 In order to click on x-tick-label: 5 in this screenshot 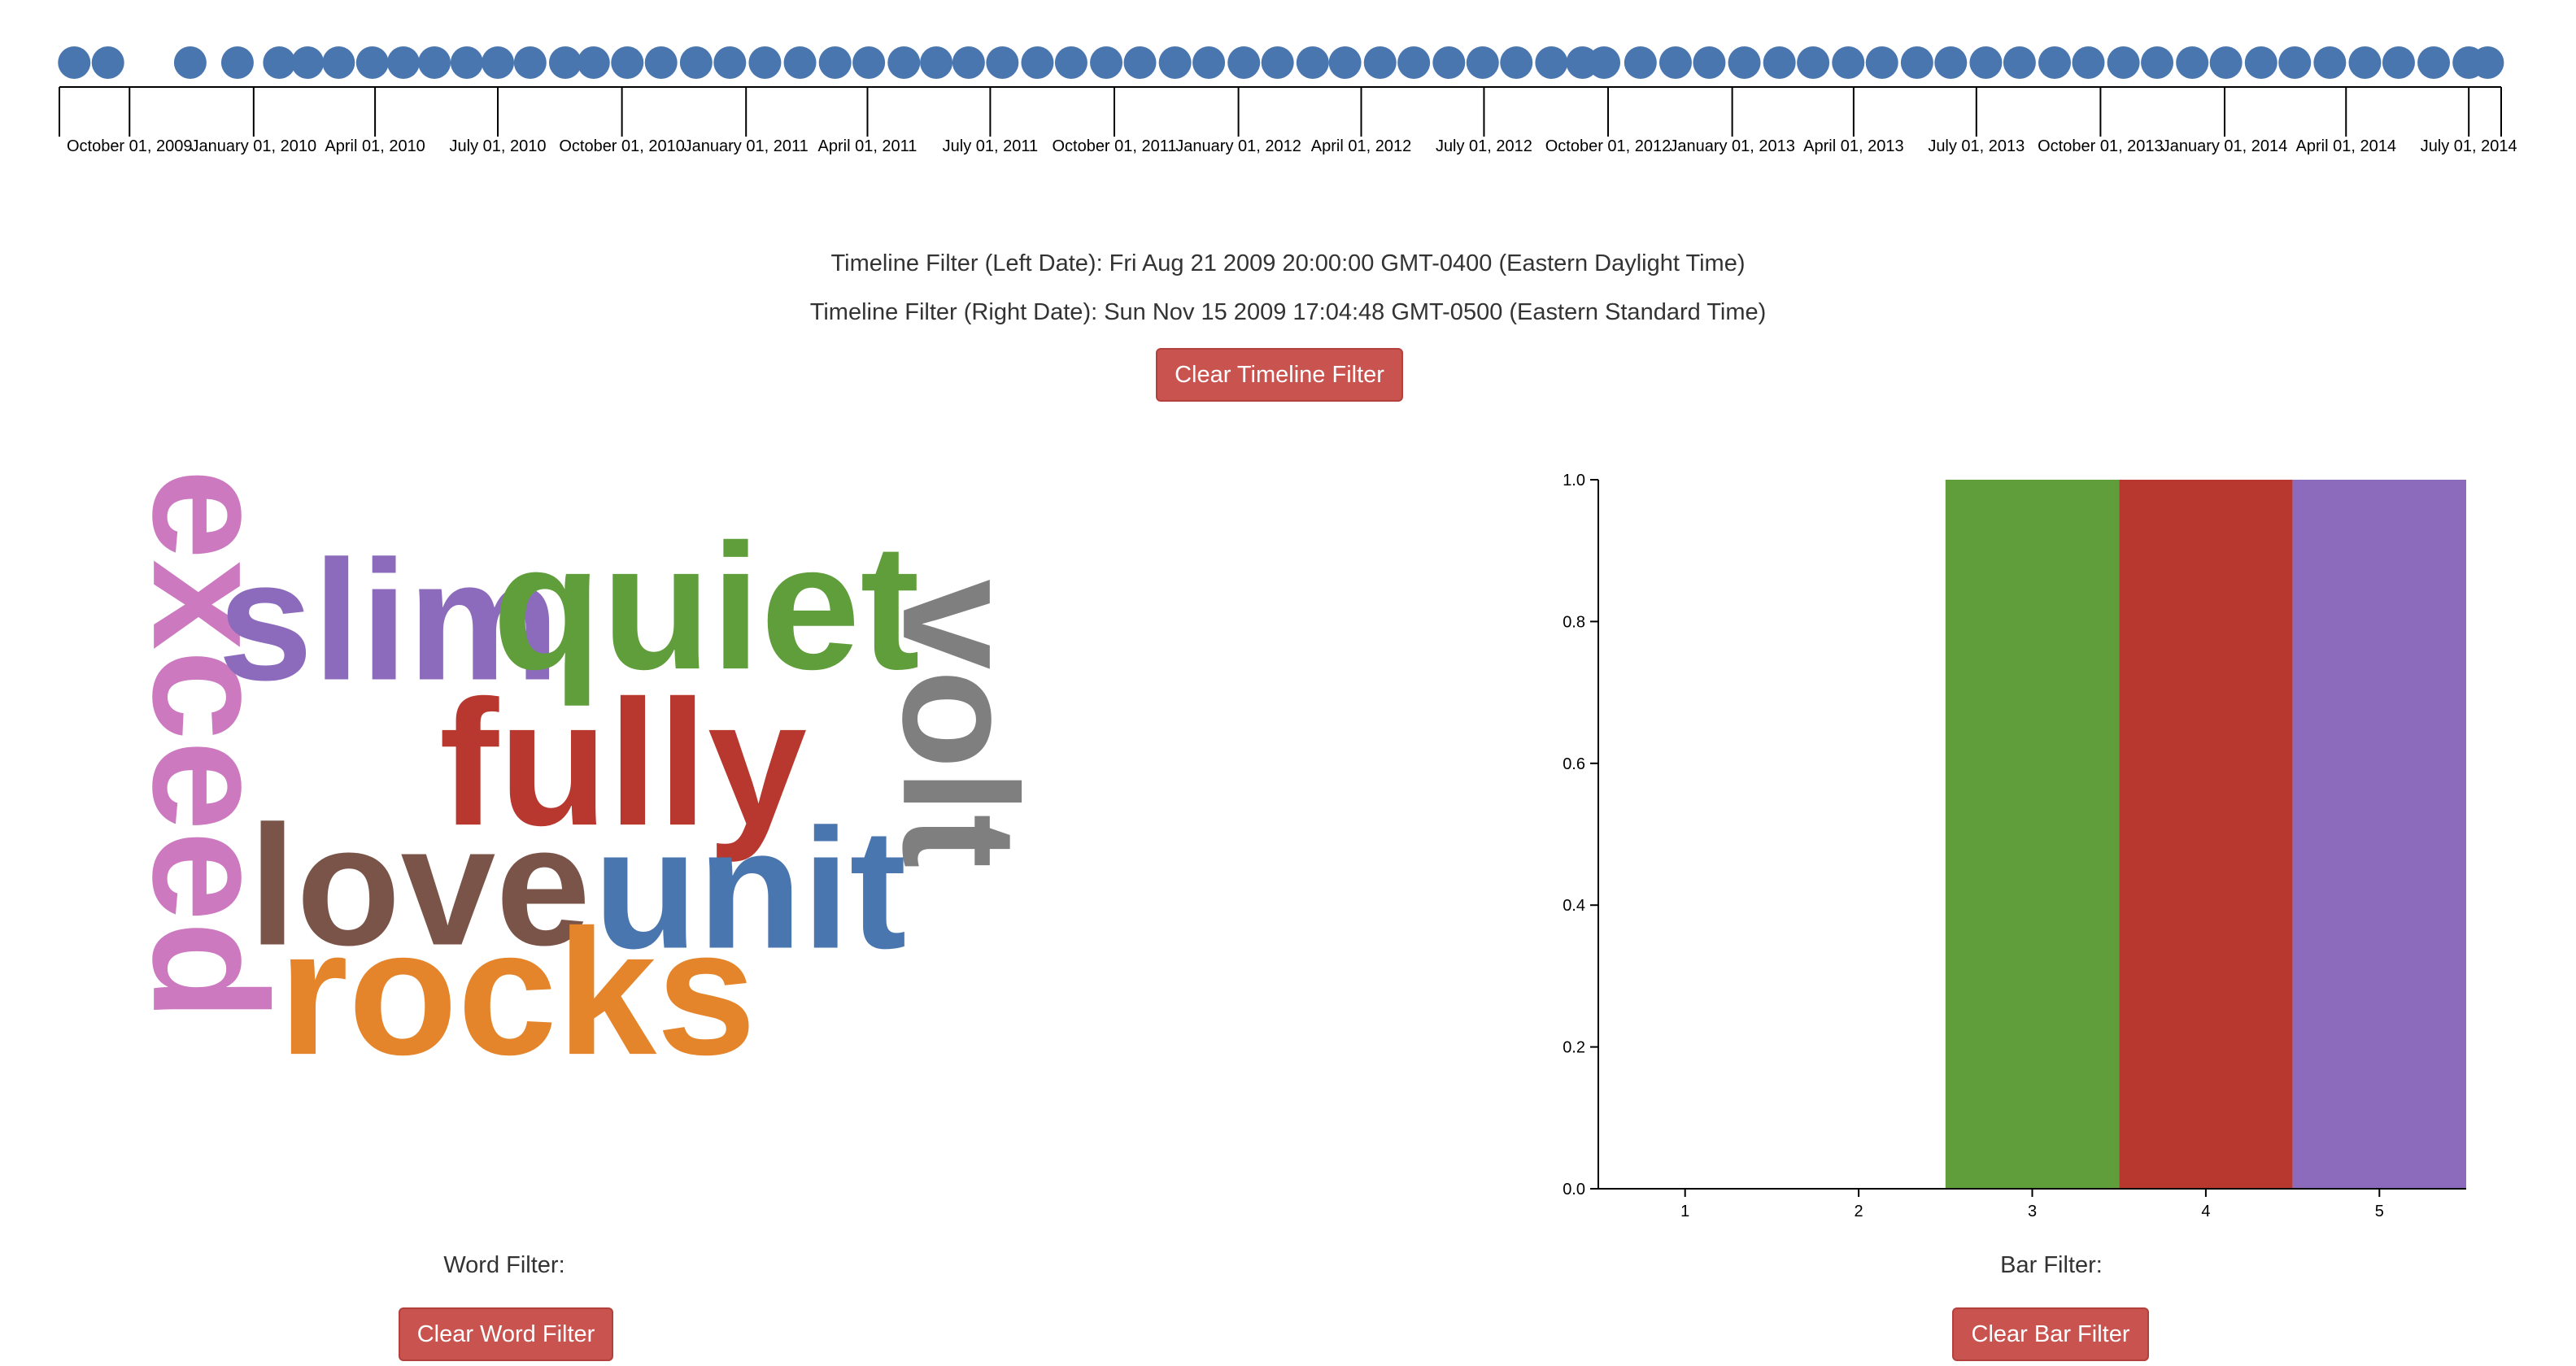, I will do `click(2379, 1211)`.